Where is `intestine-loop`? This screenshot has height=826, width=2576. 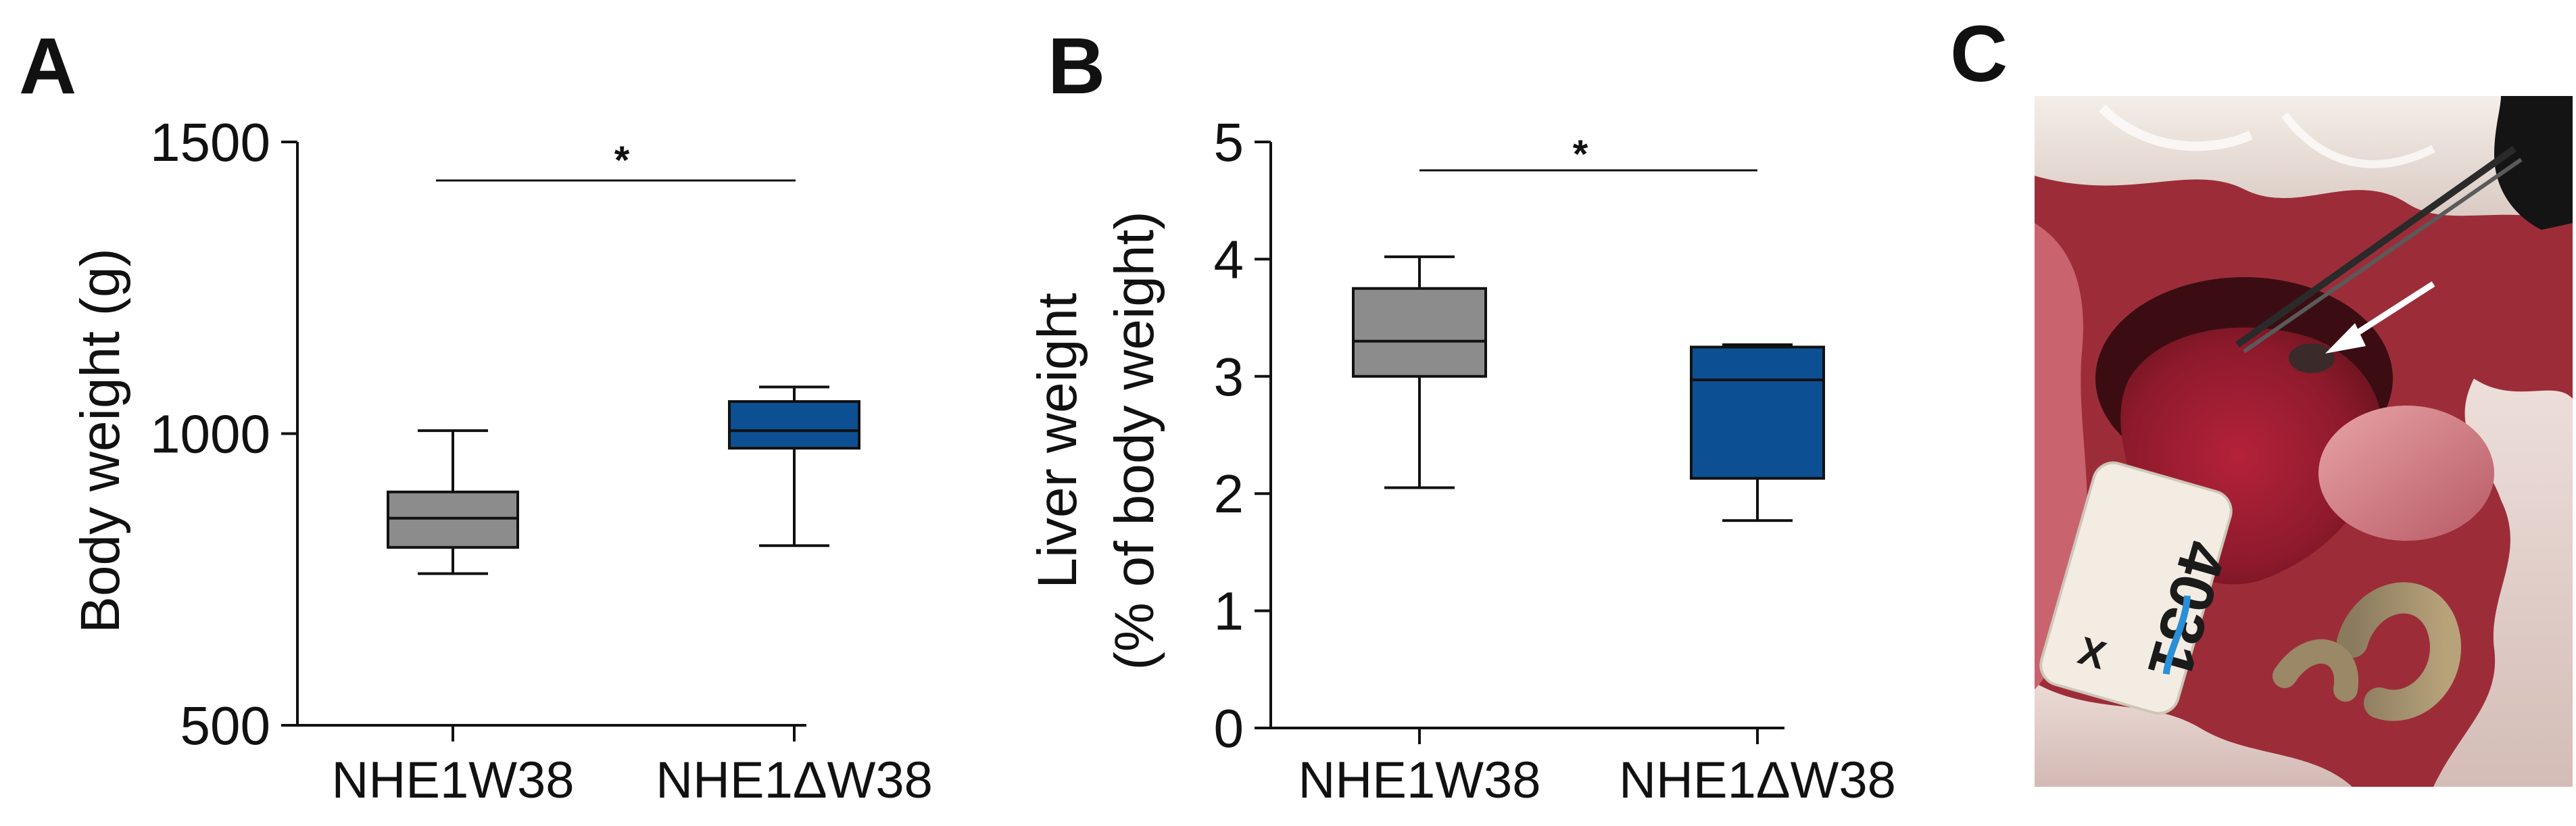
intestine-loop is located at coordinates (2316, 670).